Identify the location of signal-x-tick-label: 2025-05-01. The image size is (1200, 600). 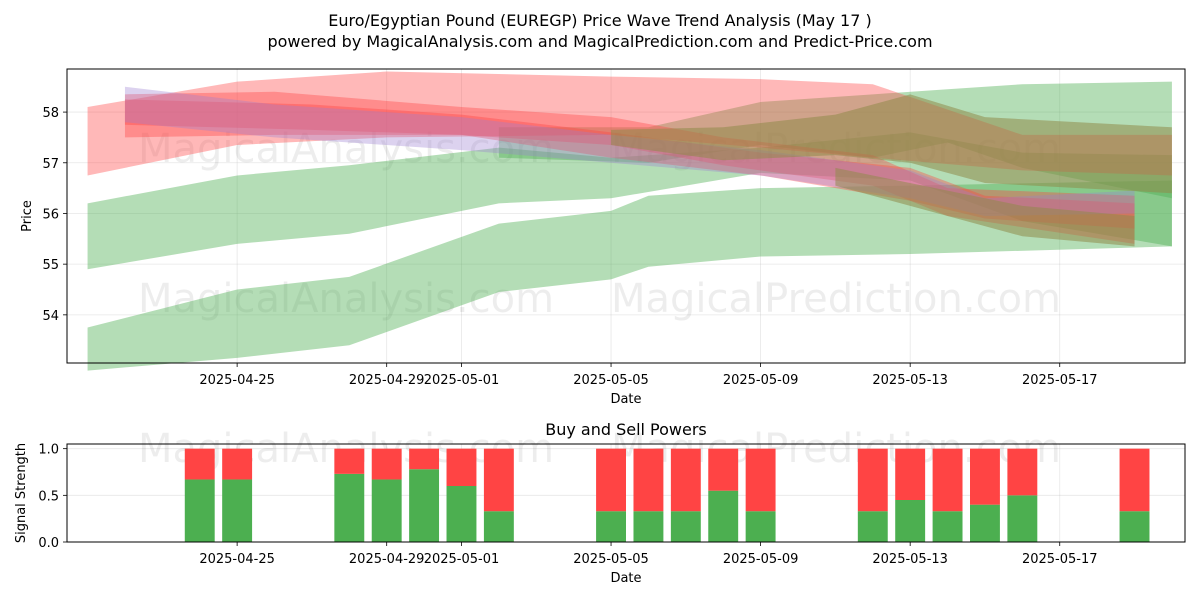
(462, 559).